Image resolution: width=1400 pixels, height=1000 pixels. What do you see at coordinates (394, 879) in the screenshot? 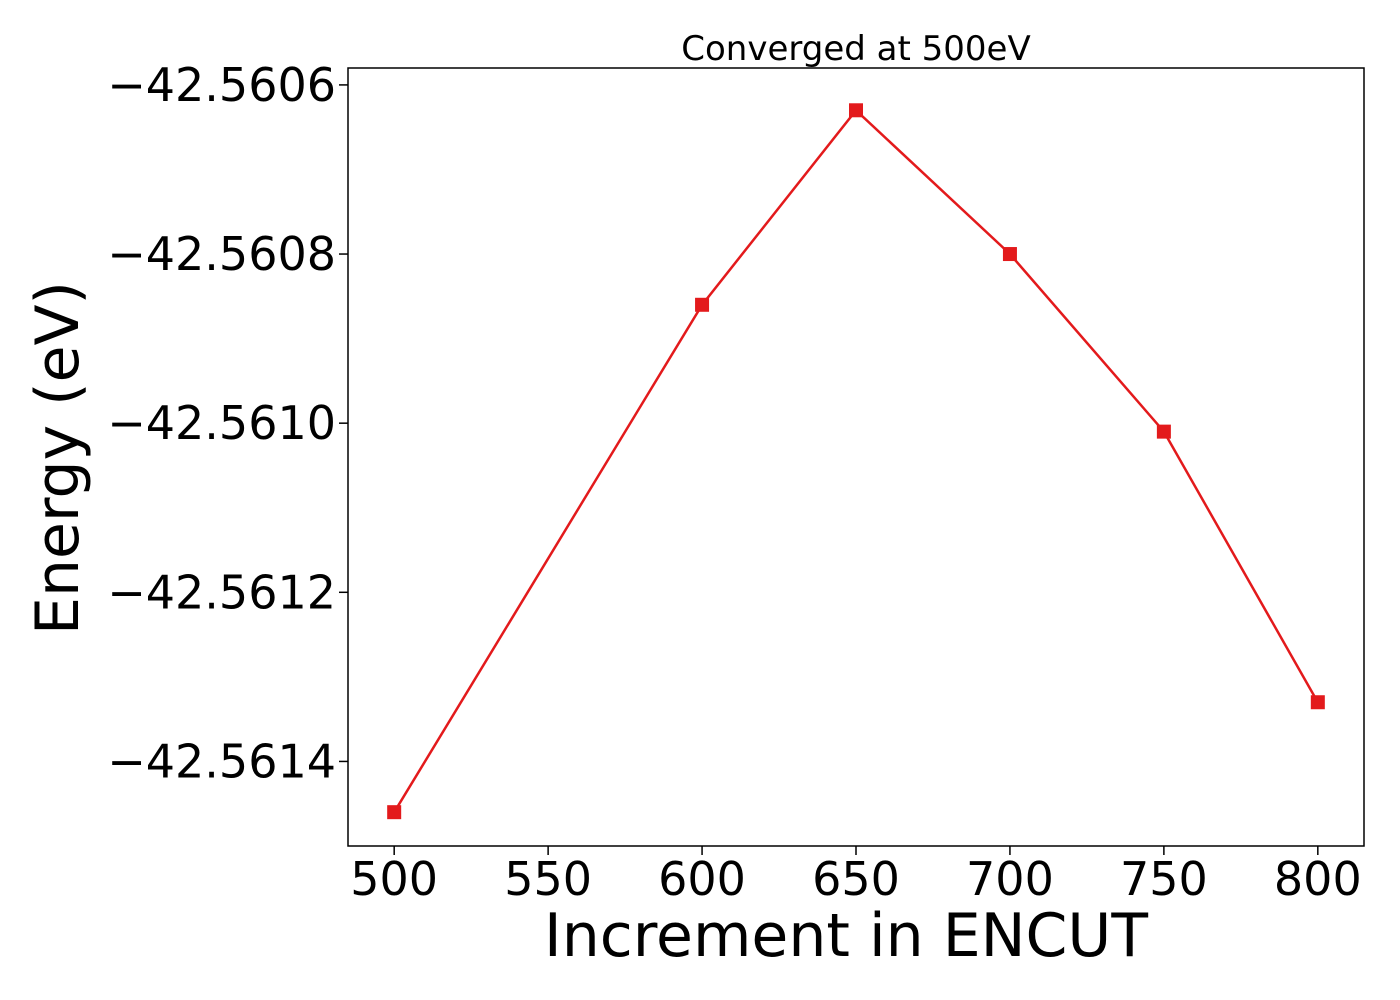
I see `x-tick-label: 500` at bounding box center [394, 879].